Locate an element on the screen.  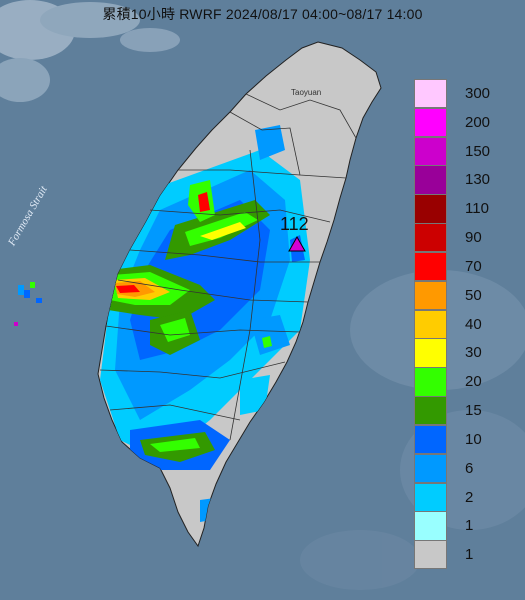
map-title: 累積10小時 RWRF 2024/08/17 04:00~08/17 14:00 is located at coordinates (262, 14).